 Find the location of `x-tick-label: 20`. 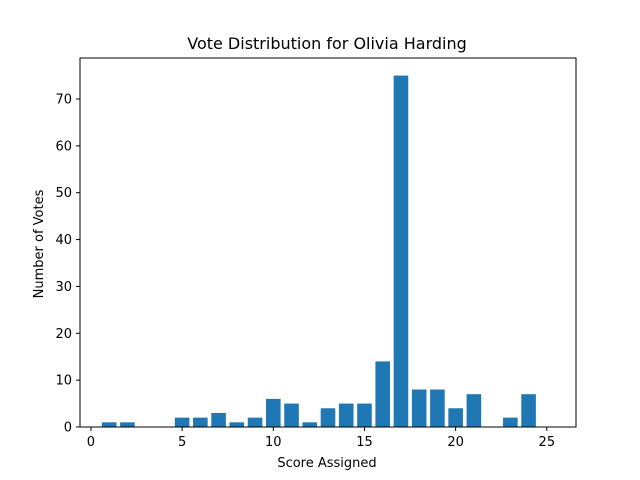

x-tick-label: 20 is located at coordinates (455, 442).